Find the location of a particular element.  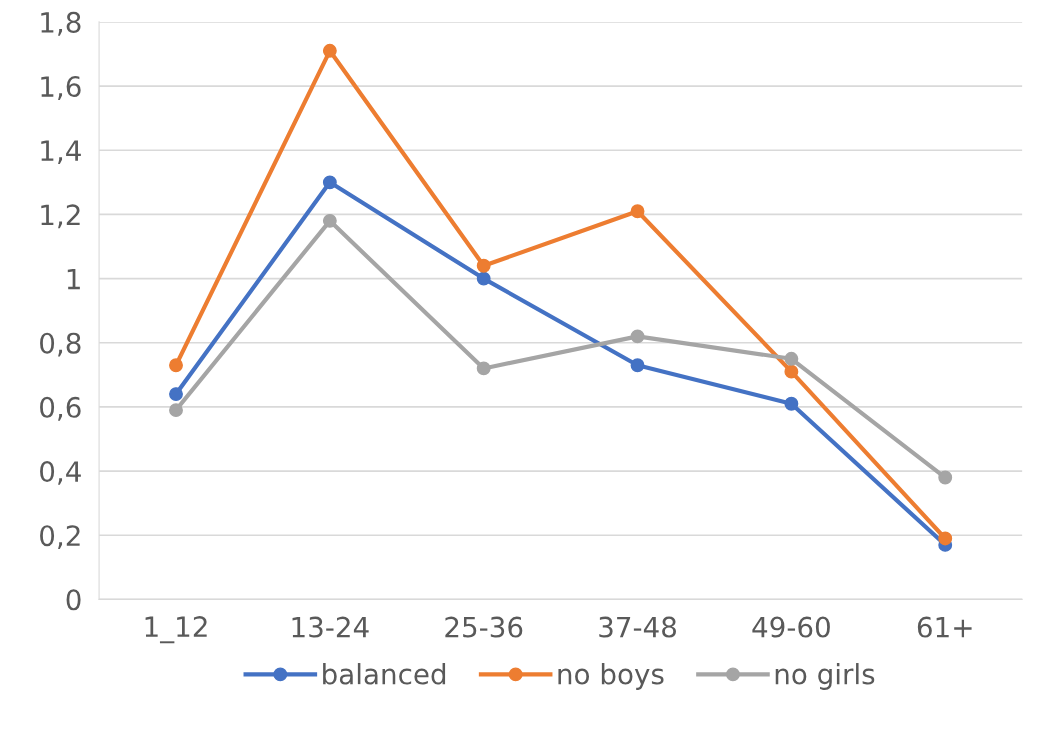

x-tick-label: 13-24 is located at coordinates (330, 627).